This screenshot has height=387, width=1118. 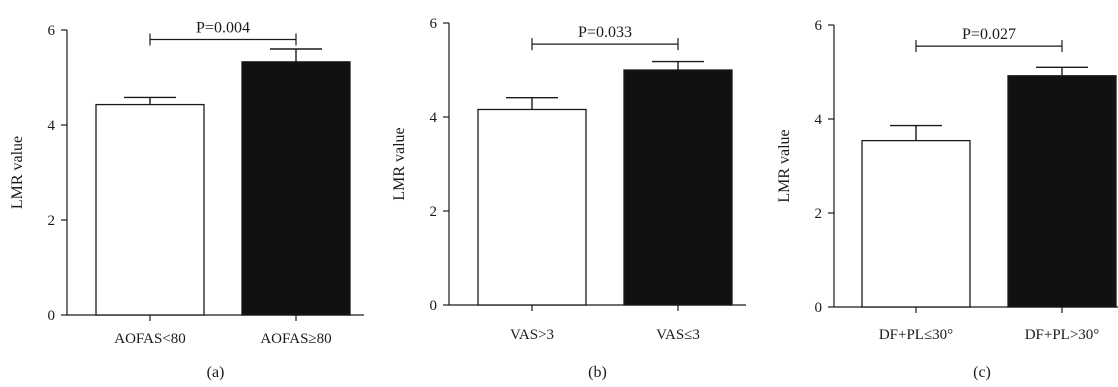 What do you see at coordinates (216, 372) in the screenshot?
I see `panel-label: (a)` at bounding box center [216, 372].